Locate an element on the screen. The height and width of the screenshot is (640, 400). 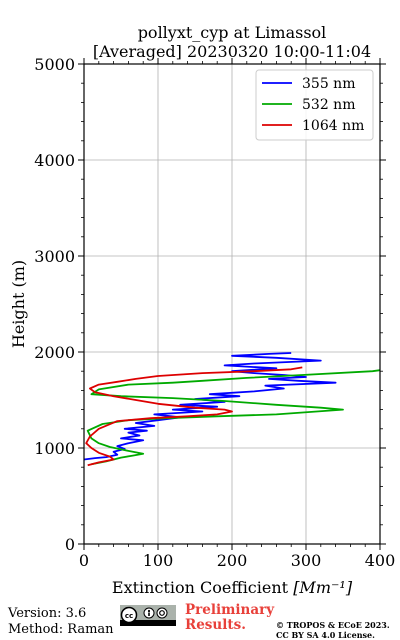
x-axis-label-text: Extinction Coefficient is located at coordinates (200, 587).